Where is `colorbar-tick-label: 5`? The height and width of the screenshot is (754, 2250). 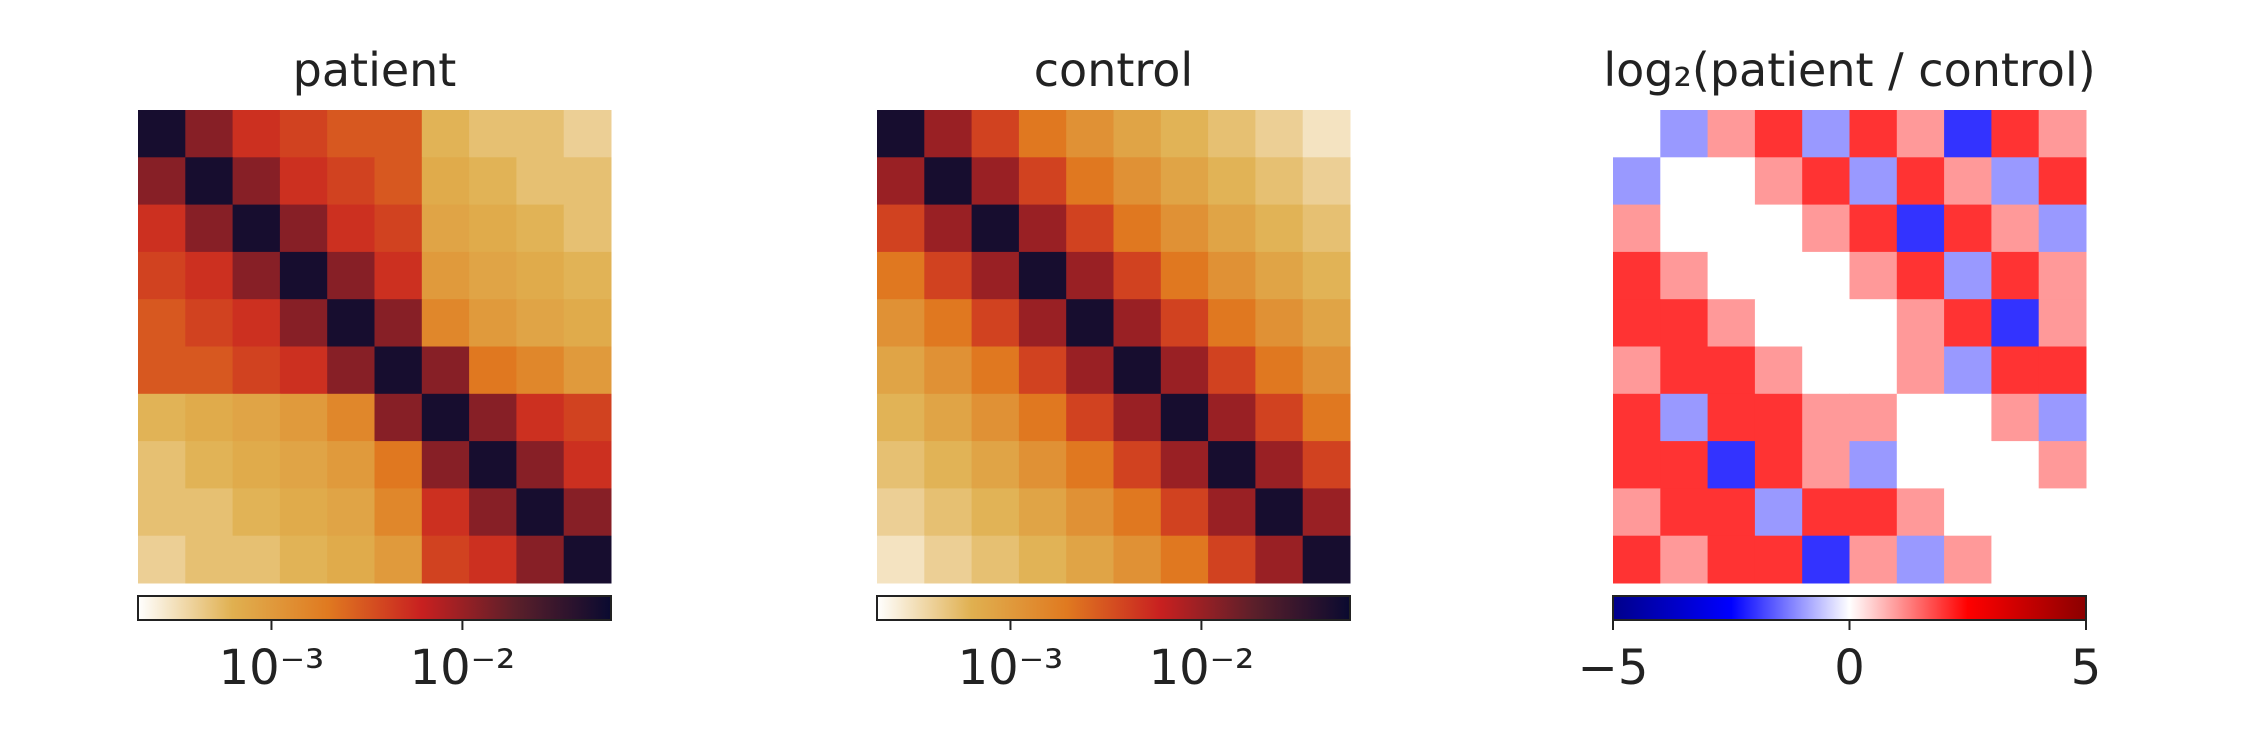
colorbar-tick-label: 5 is located at coordinates (2086, 668).